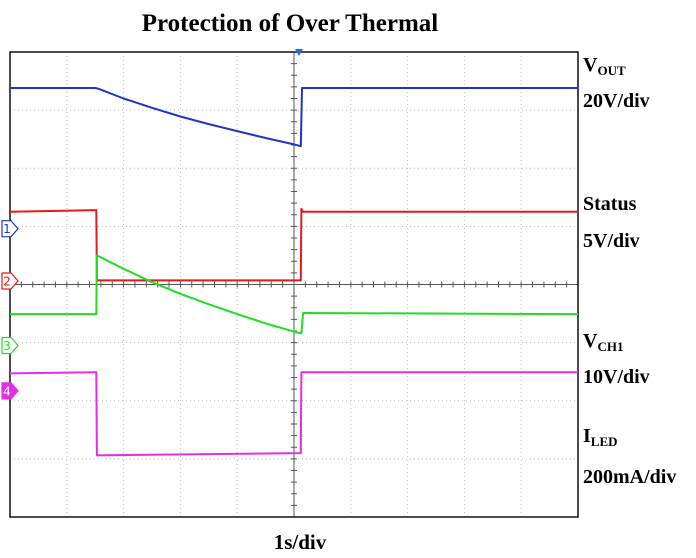  I want to click on iled-scale: 200mA/div, so click(630, 477).